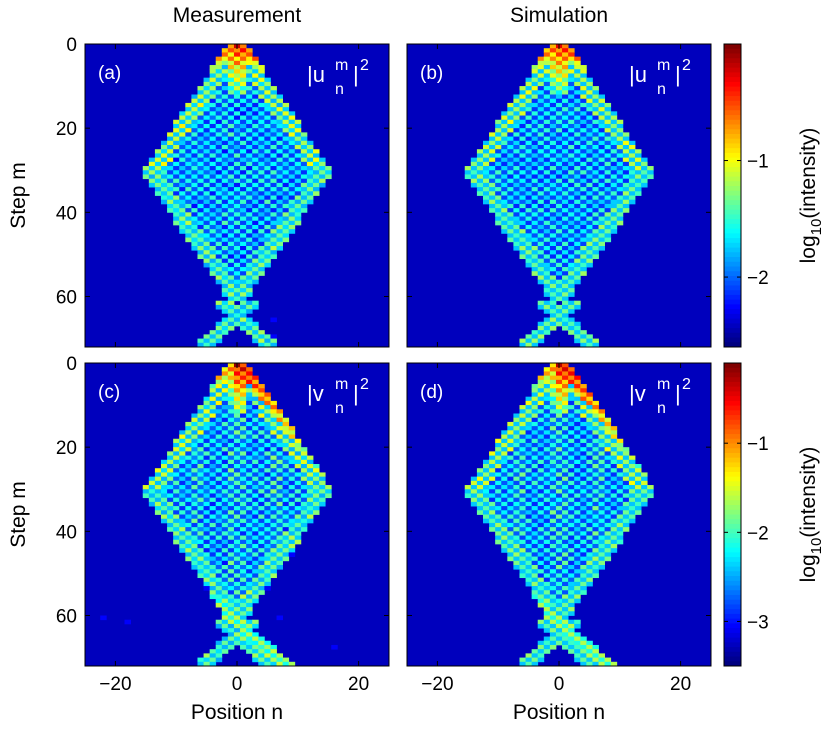 Image resolution: width=831 pixels, height=746 pixels. Describe the element at coordinates (341, 384) in the screenshot. I see `quantity-superscript: m` at that location.